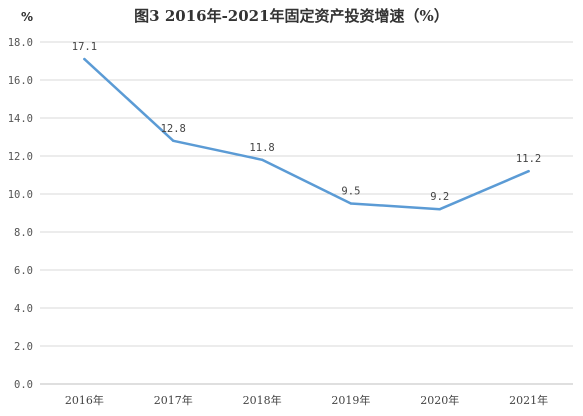  Describe the element at coordinates (84, 47) in the screenshot. I see `data-label: 17.1` at that location.